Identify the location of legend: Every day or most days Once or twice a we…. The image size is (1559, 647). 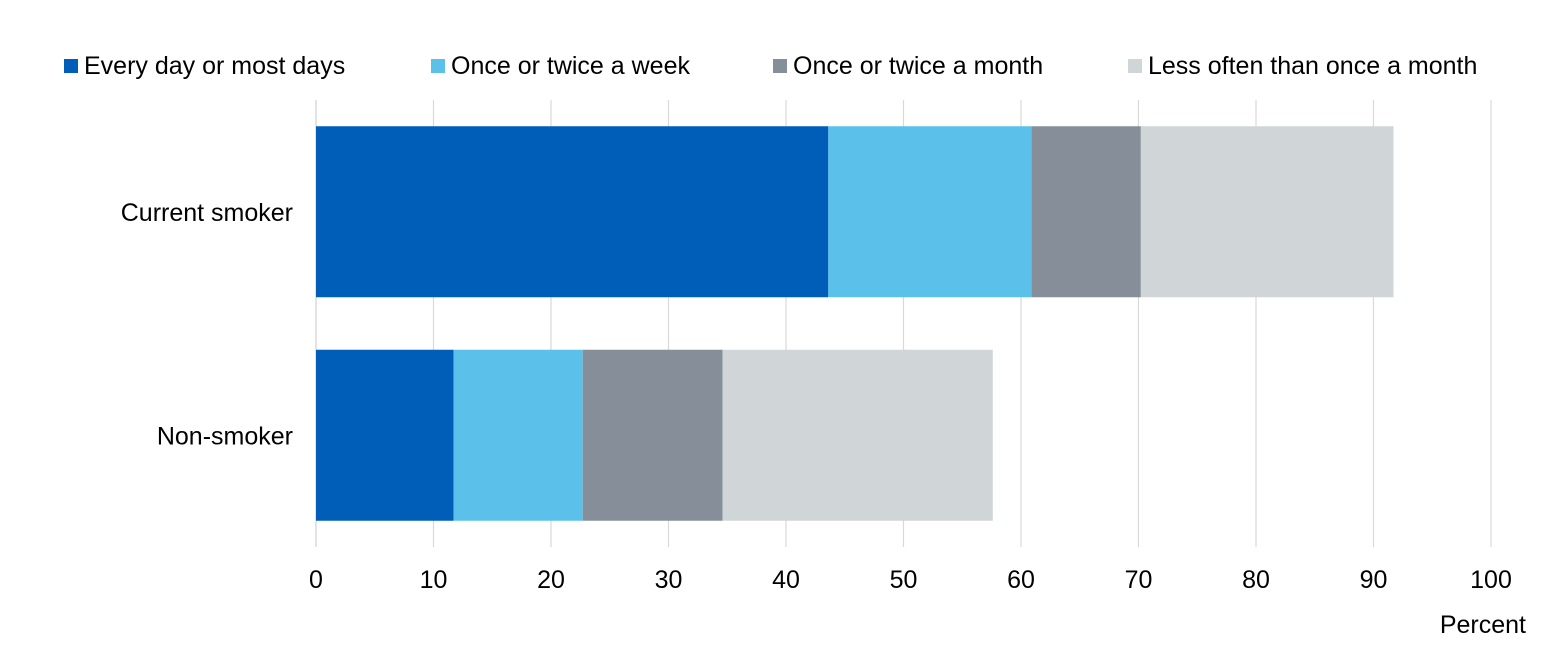
(770, 66).